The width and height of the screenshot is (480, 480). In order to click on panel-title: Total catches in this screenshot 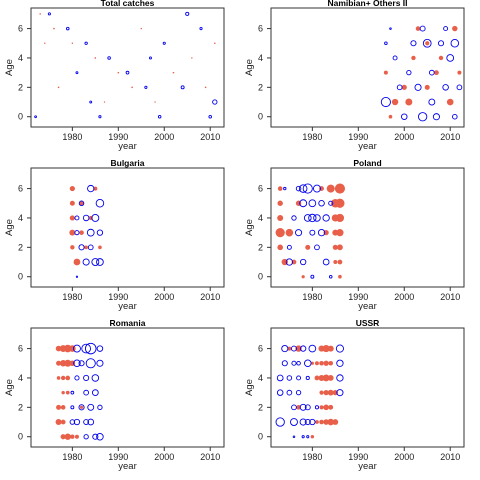, I will do `click(128, 4)`.